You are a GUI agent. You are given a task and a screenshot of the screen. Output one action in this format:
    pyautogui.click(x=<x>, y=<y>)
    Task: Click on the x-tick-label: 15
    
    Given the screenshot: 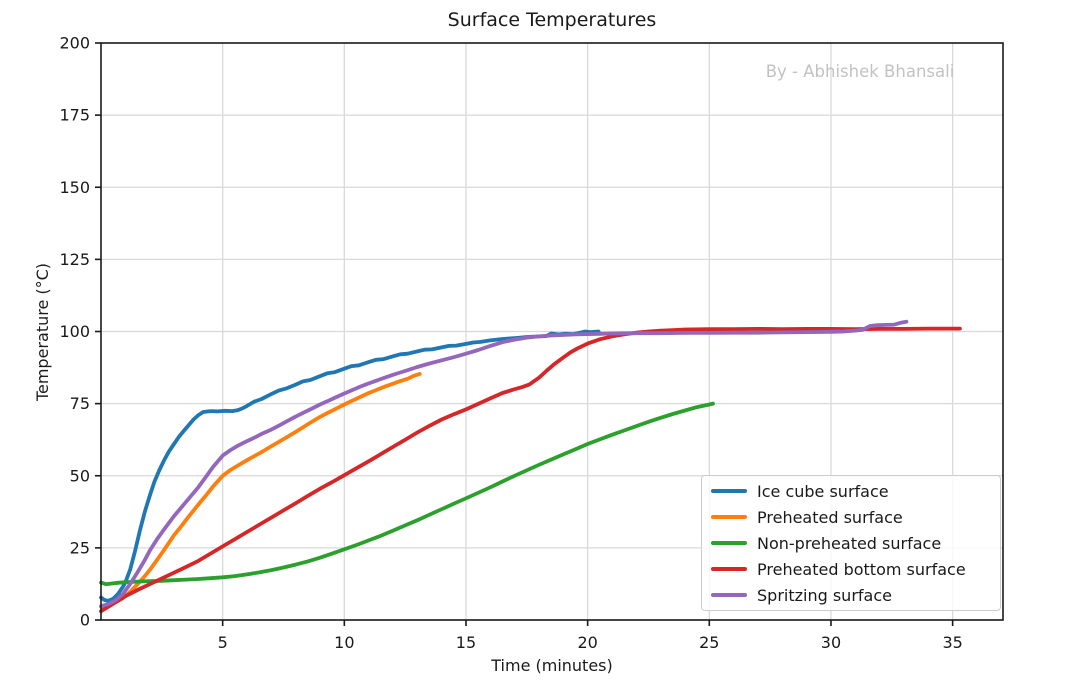 What is the action you would take?
    pyautogui.click(x=466, y=642)
    